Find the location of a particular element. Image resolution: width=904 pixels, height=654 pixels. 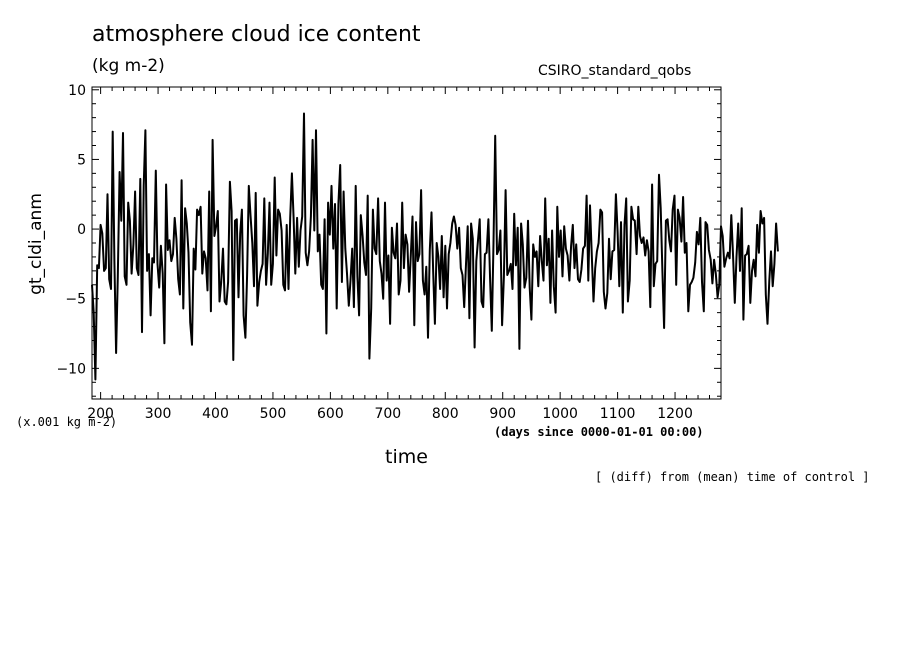

y-tick-label: −5 is located at coordinates (75, 300).